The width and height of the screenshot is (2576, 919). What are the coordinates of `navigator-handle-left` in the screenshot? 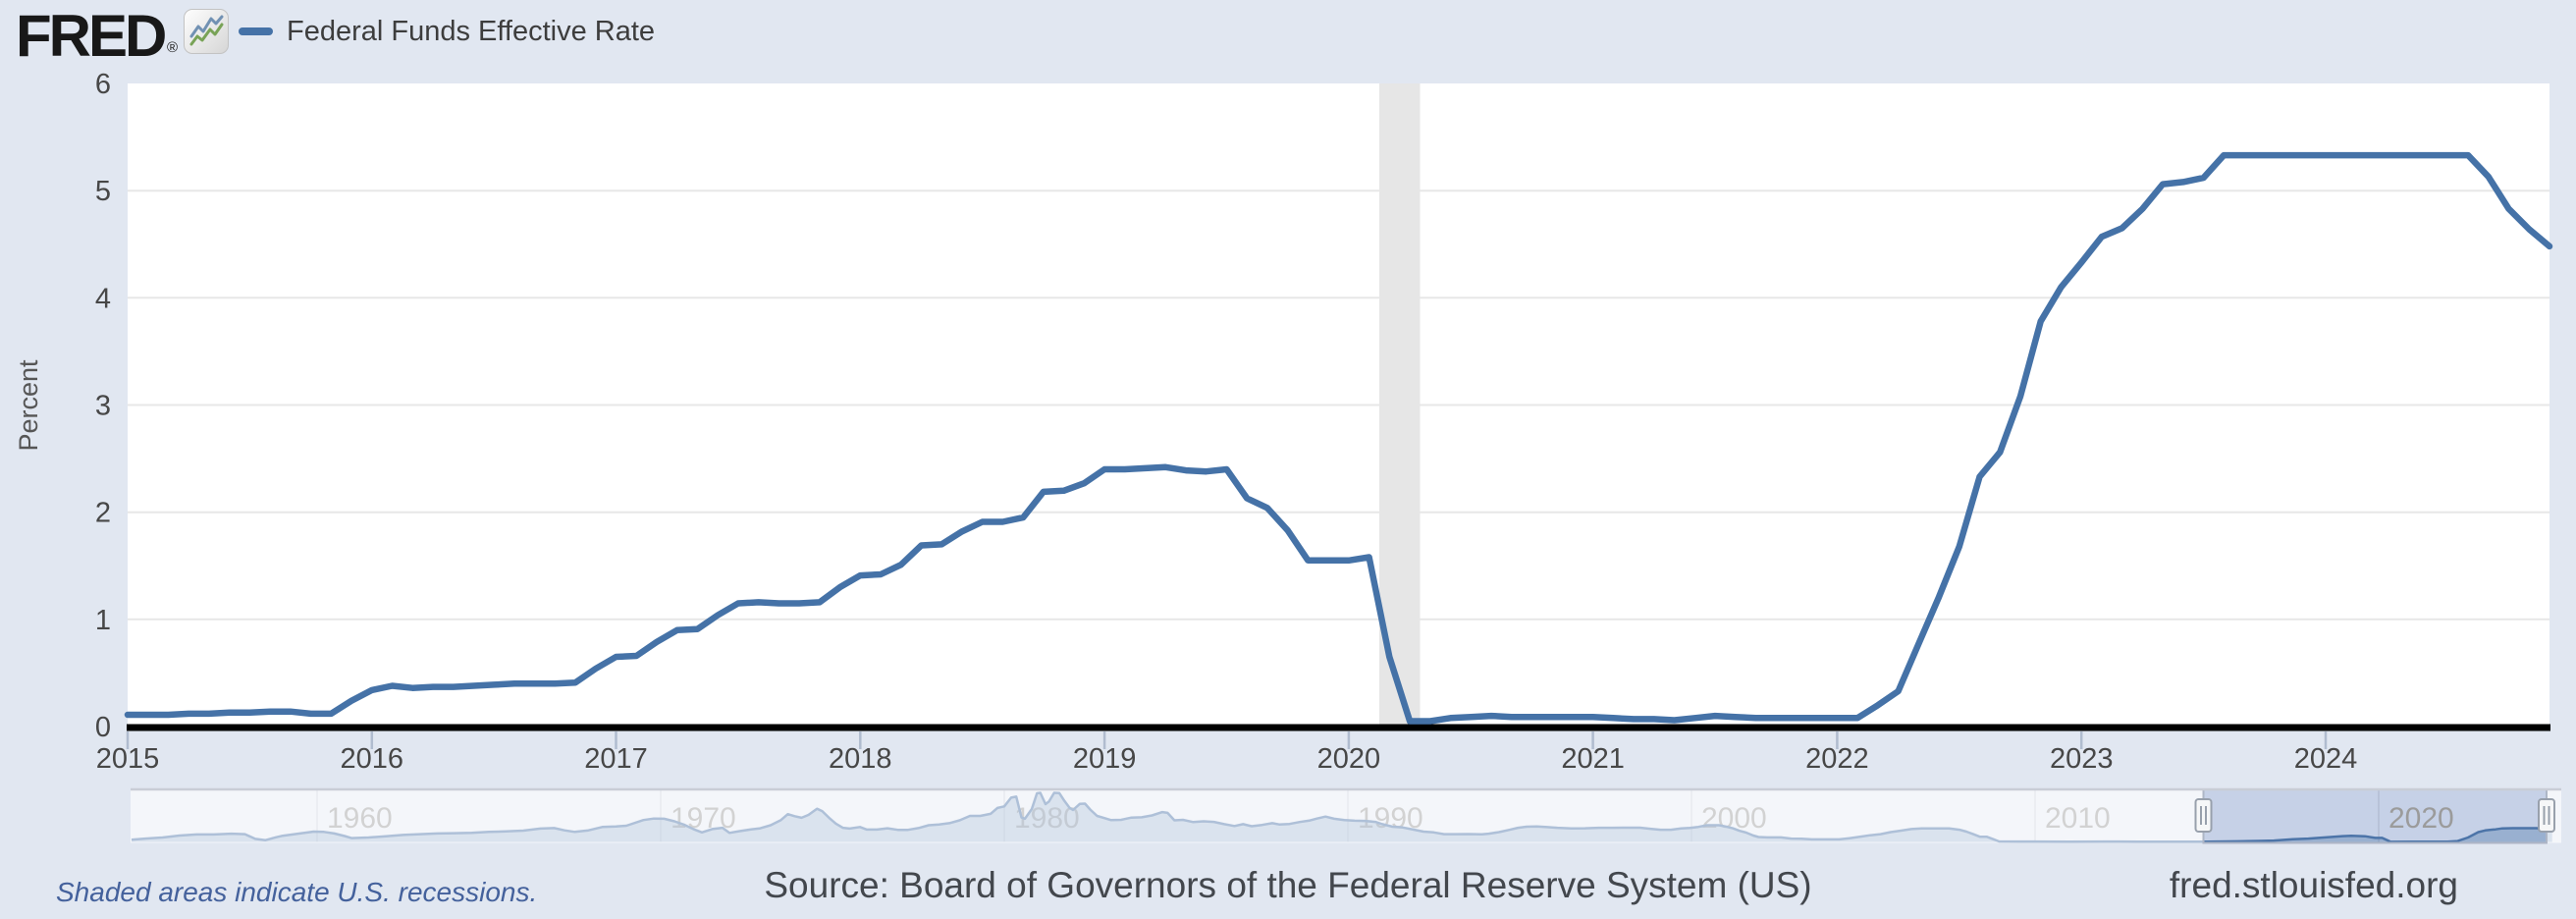 It's located at (2203, 815).